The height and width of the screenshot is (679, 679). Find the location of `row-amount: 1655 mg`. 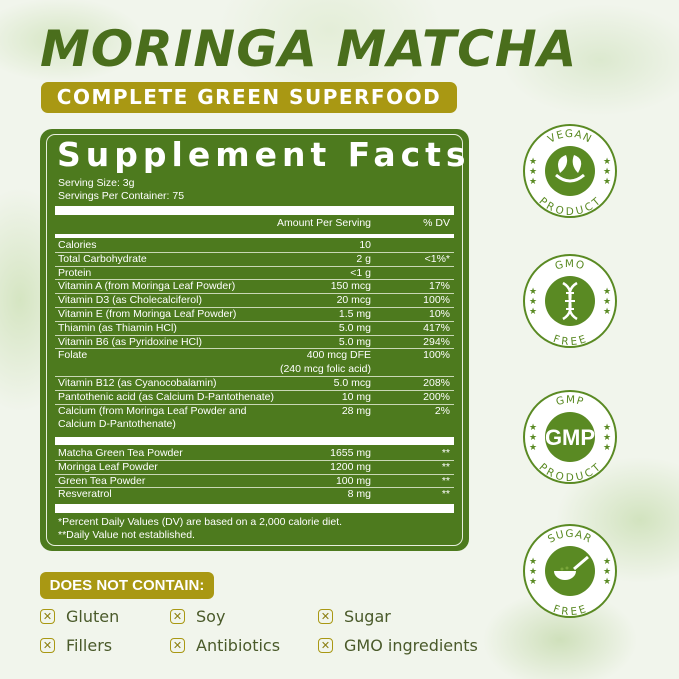

row-amount: 1655 mg is located at coordinates (350, 453).